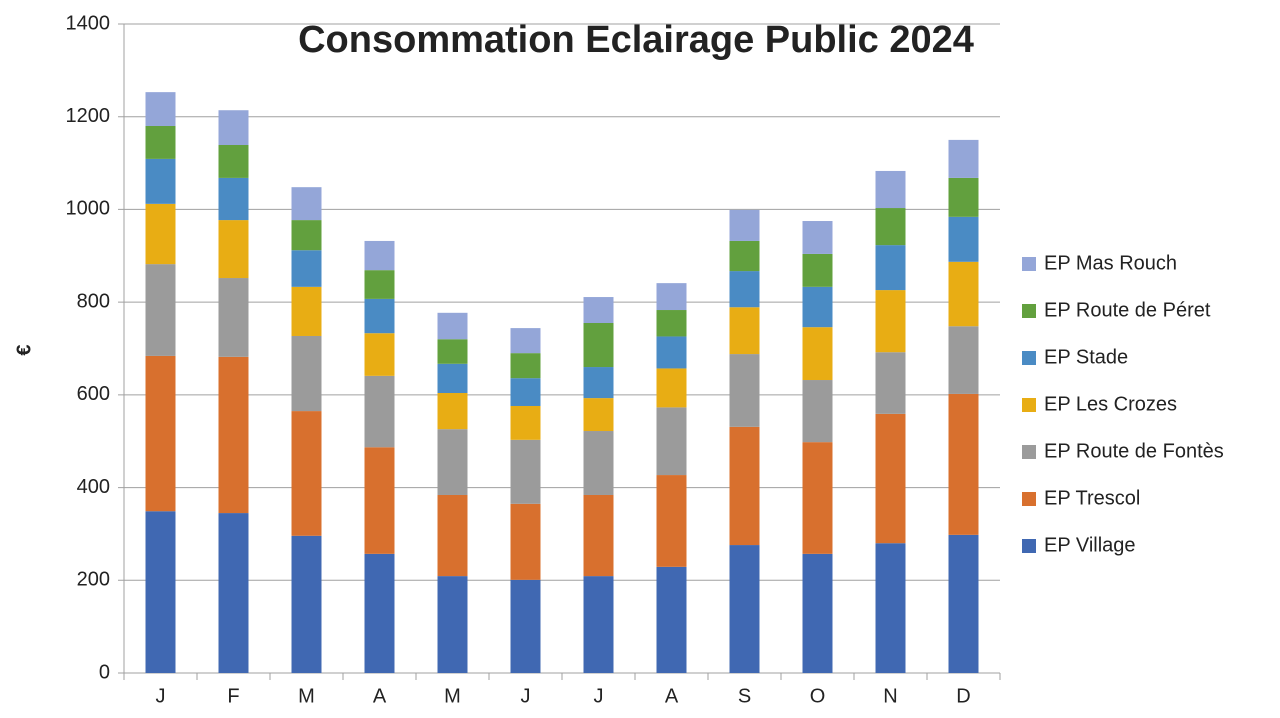 This screenshot has height=718, width=1280. What do you see at coordinates (1092, 498) in the screenshot?
I see `legend-label: EP Trescol` at bounding box center [1092, 498].